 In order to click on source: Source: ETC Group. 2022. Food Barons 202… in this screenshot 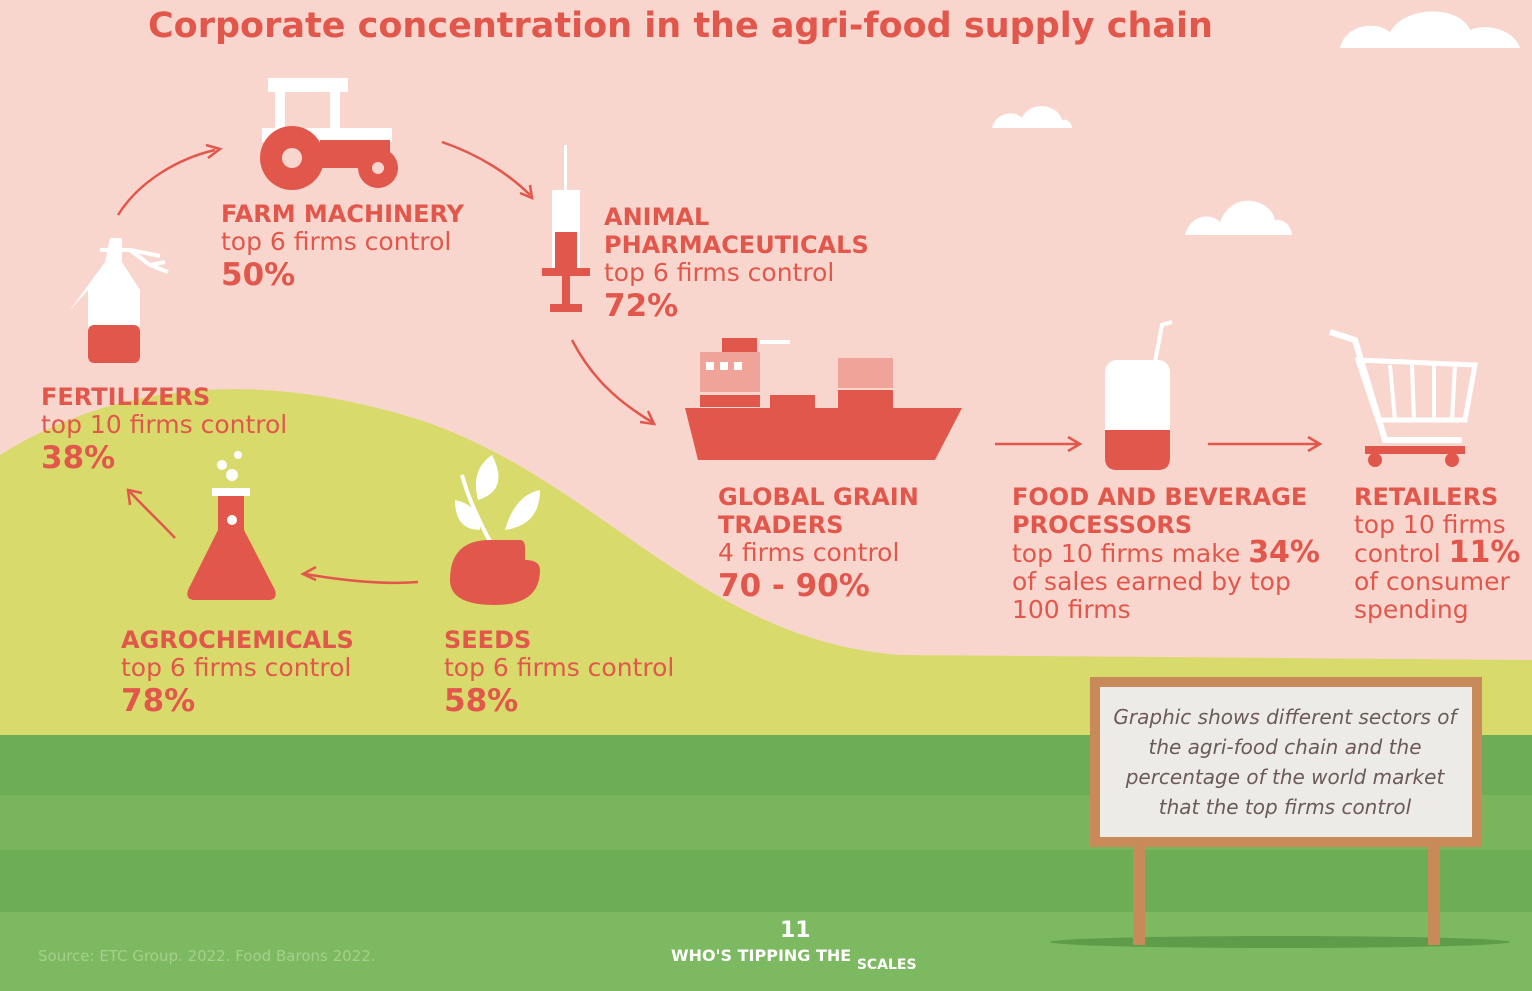, I will do `click(207, 956)`.